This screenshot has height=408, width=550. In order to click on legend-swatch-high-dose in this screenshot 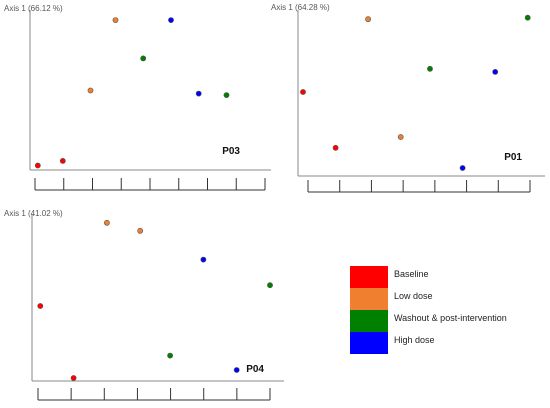, I will do `click(369, 343)`.